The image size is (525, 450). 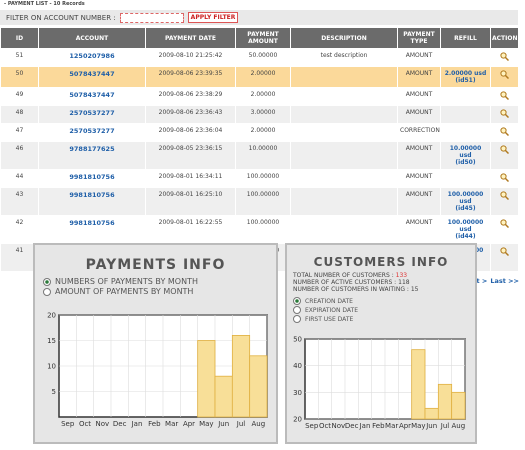 I want to click on column-header: ACTION, so click(x=504, y=38).